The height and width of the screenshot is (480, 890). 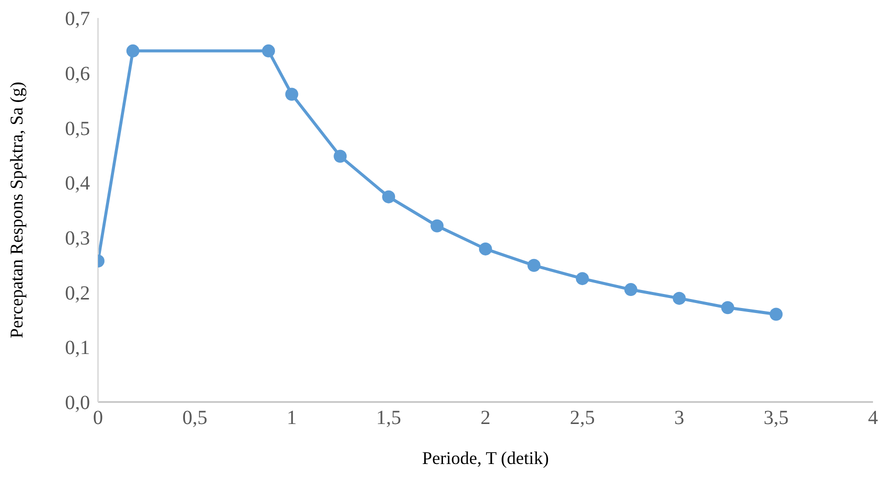 What do you see at coordinates (98, 418) in the screenshot?
I see `x-tick-label: 0` at bounding box center [98, 418].